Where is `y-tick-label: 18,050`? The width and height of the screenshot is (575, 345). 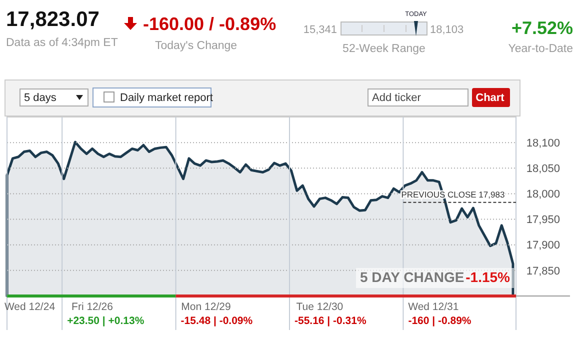
y-tick-label: 18,050 is located at coordinates (543, 168).